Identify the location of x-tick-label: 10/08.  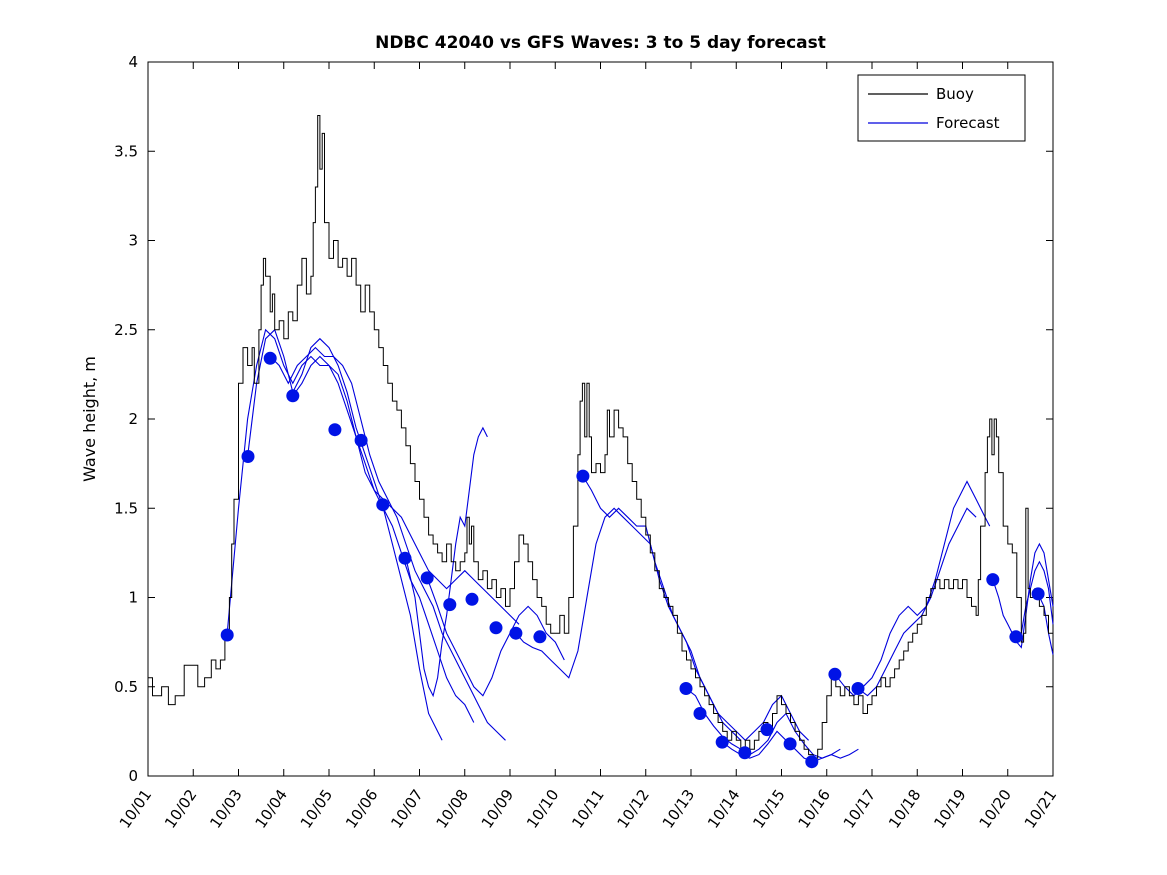
(452, 809).